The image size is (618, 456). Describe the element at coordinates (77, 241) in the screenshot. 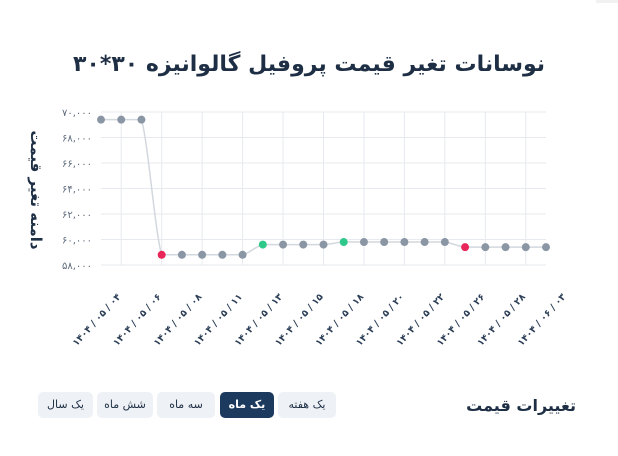

I see `y-tick-label: ۶۰,۰۰۰` at that location.